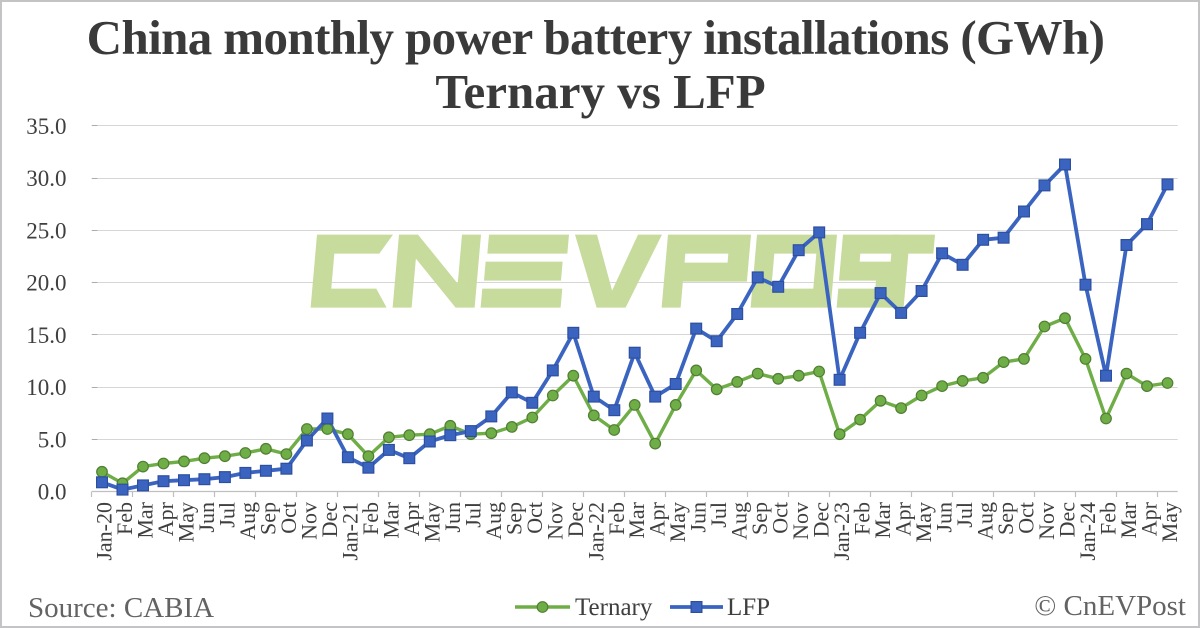  I want to click on svg-text: Ternary vs LFP, so click(600, 91).